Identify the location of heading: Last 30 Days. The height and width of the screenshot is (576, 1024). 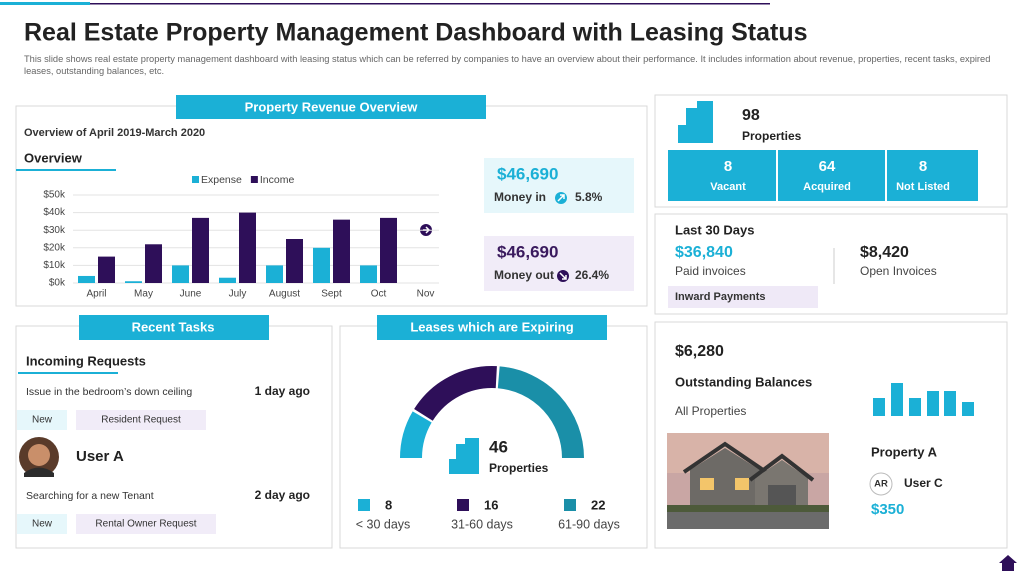
(715, 229).